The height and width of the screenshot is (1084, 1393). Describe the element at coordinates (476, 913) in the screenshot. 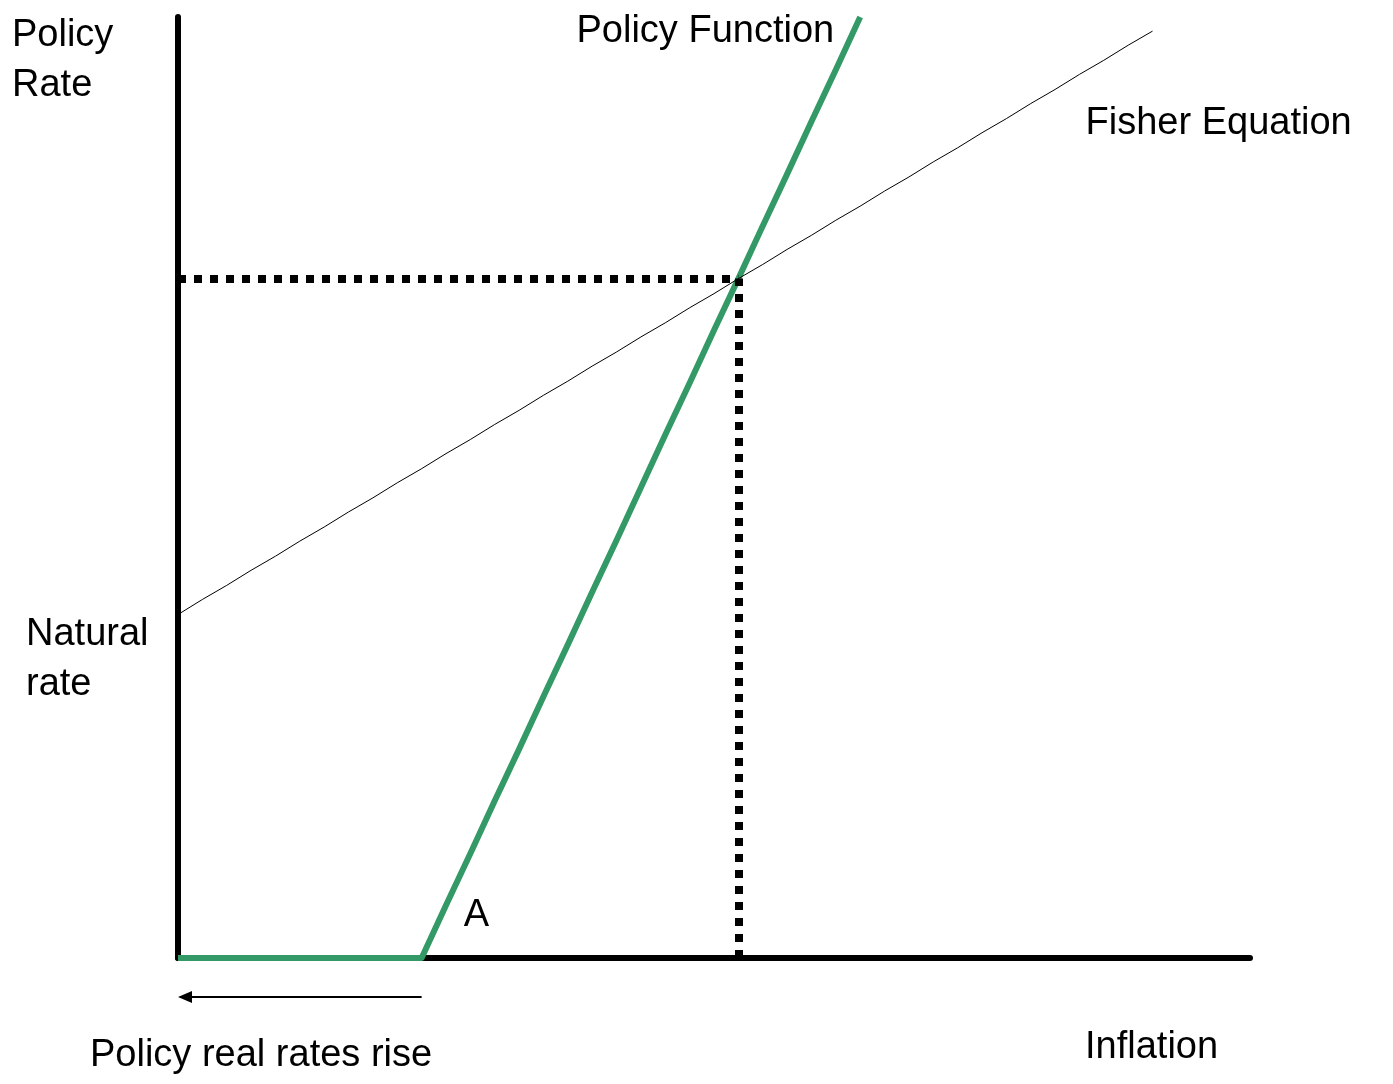

I see `annotation: A` at that location.